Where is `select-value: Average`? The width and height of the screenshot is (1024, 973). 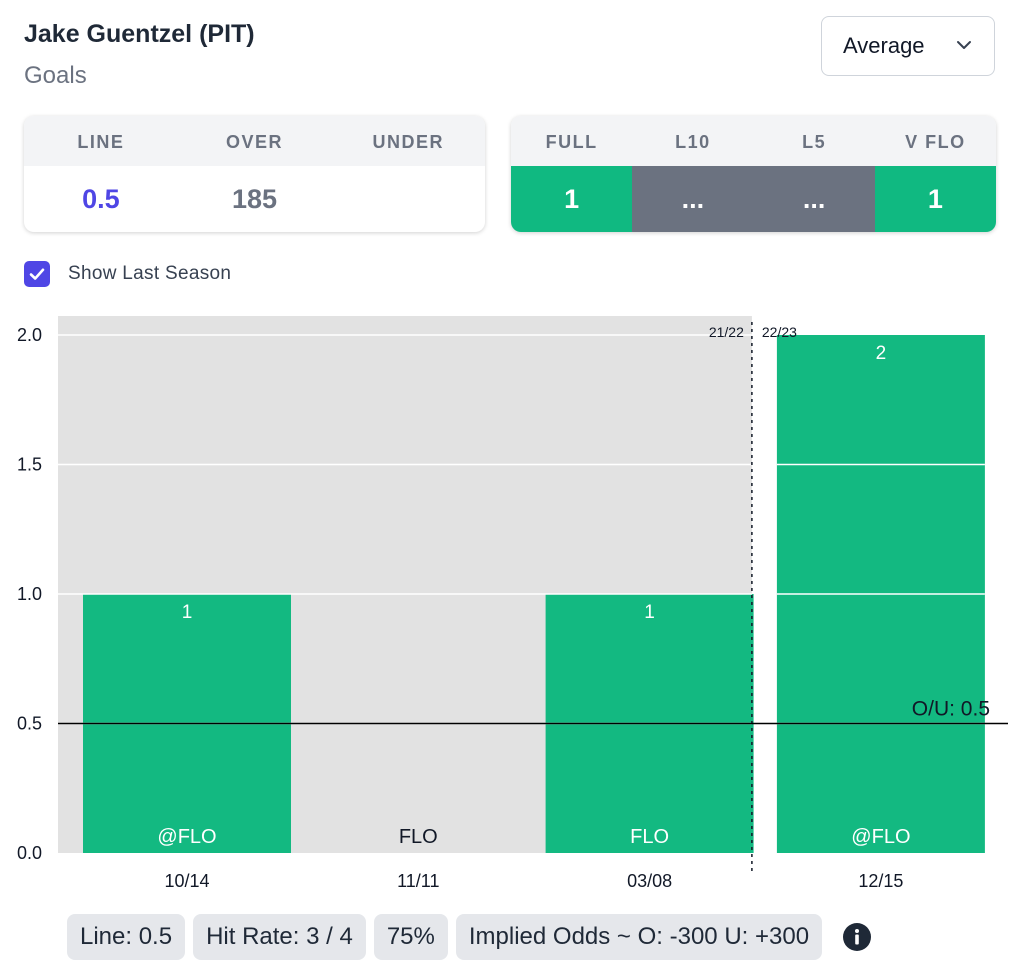
select-value: Average is located at coordinates (884, 45).